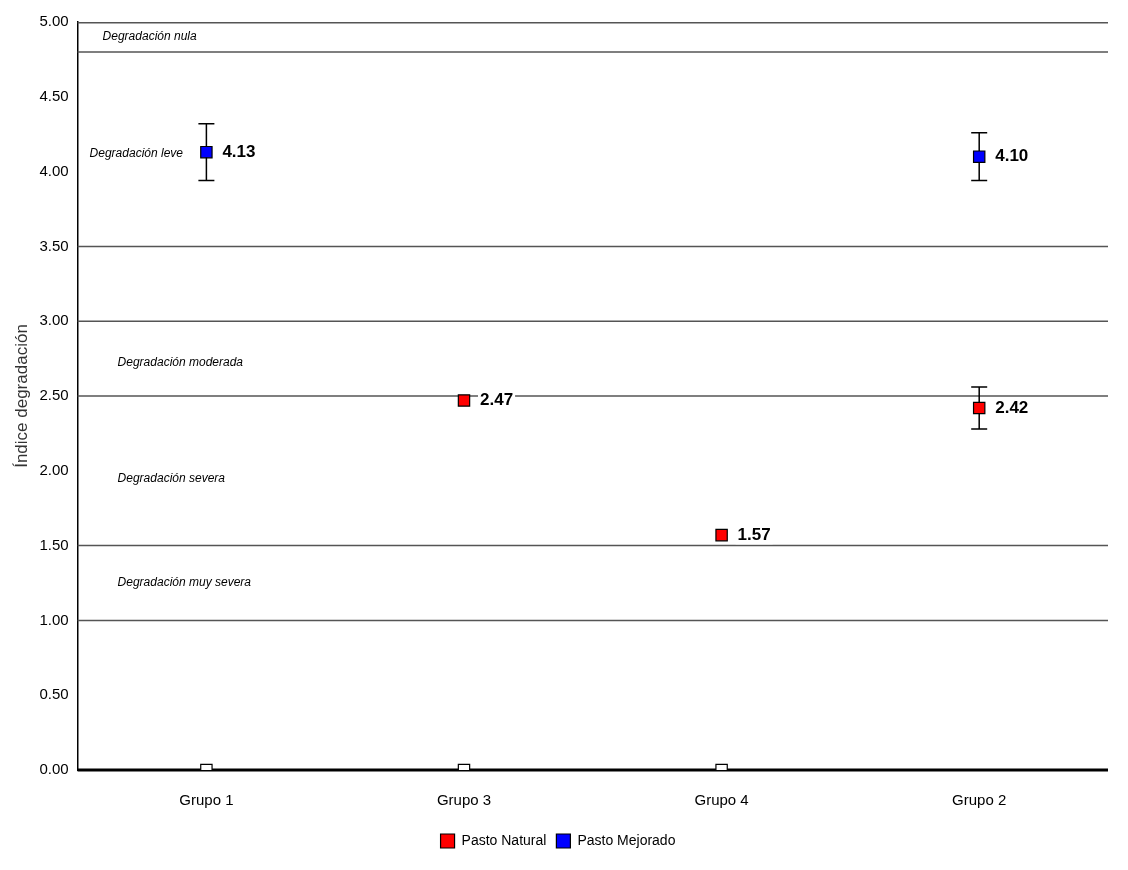  Describe the element at coordinates (54, 320) in the screenshot. I see `y-tick-label: 3.00` at that location.